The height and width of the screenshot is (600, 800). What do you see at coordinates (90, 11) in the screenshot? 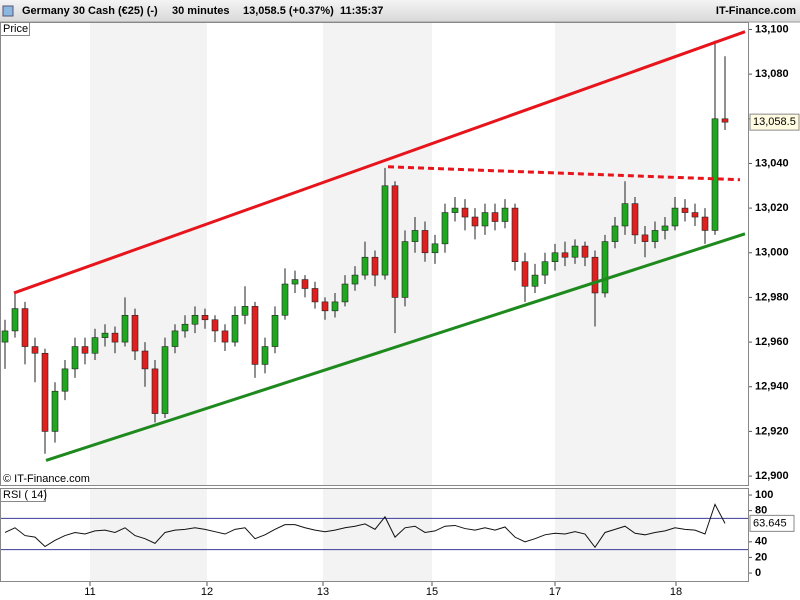
I see `instrument: Germany 30 Cash (€25) (-)` at bounding box center [90, 11].